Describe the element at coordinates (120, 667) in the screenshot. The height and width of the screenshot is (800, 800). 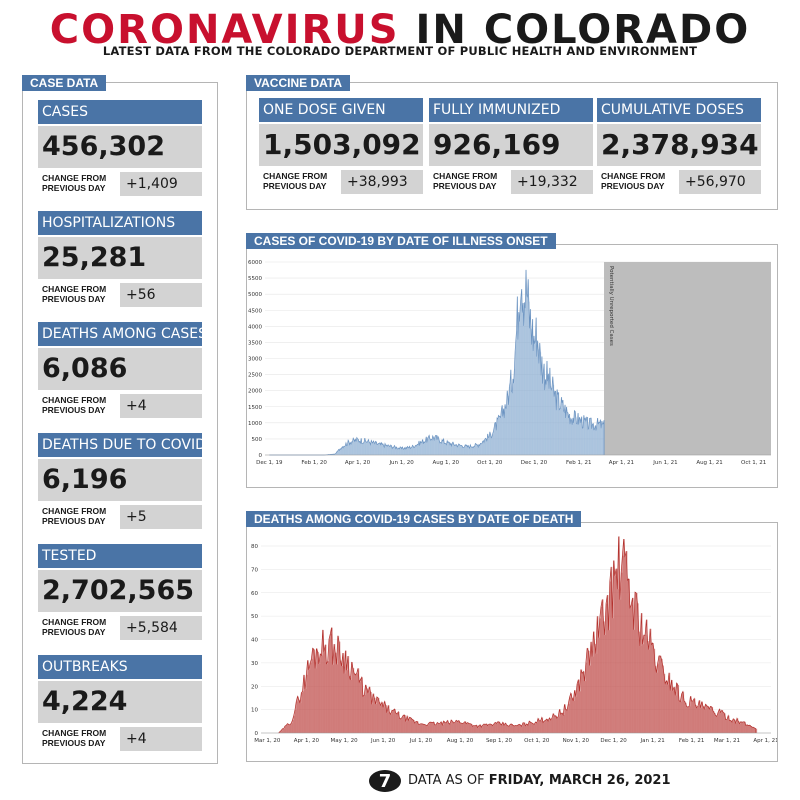
I see `case-stat-title: OUTBREAKS` at that location.